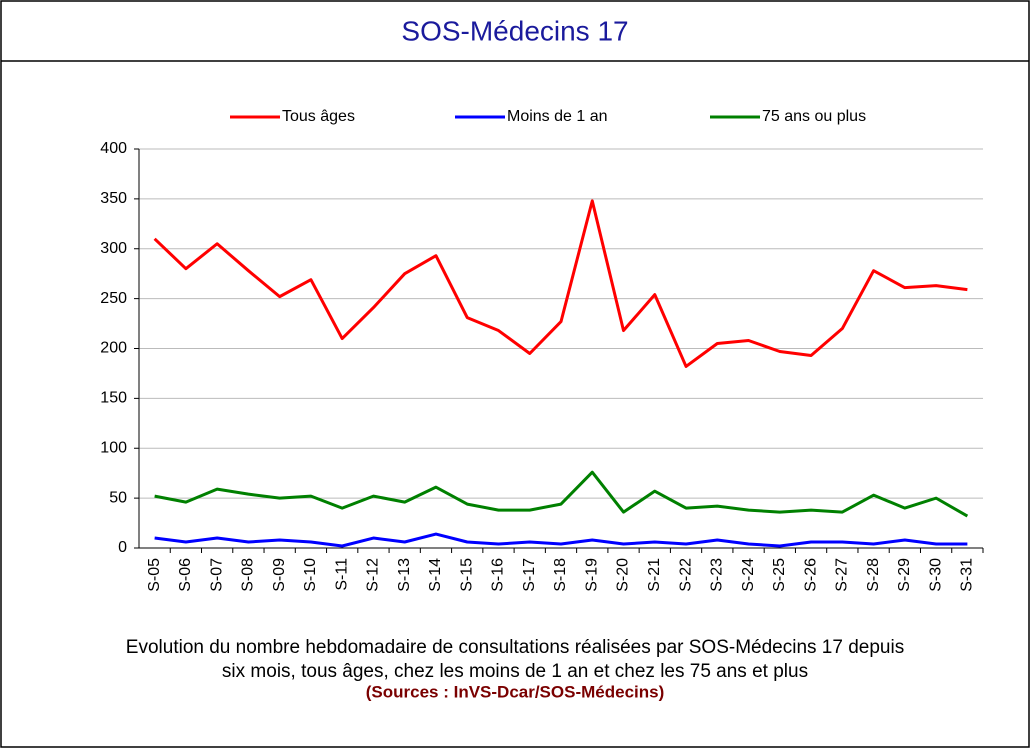 The height and width of the screenshot is (748, 1030). Describe the element at coordinates (373, 575) in the screenshot. I see `x-tick-label: S-12` at that location.